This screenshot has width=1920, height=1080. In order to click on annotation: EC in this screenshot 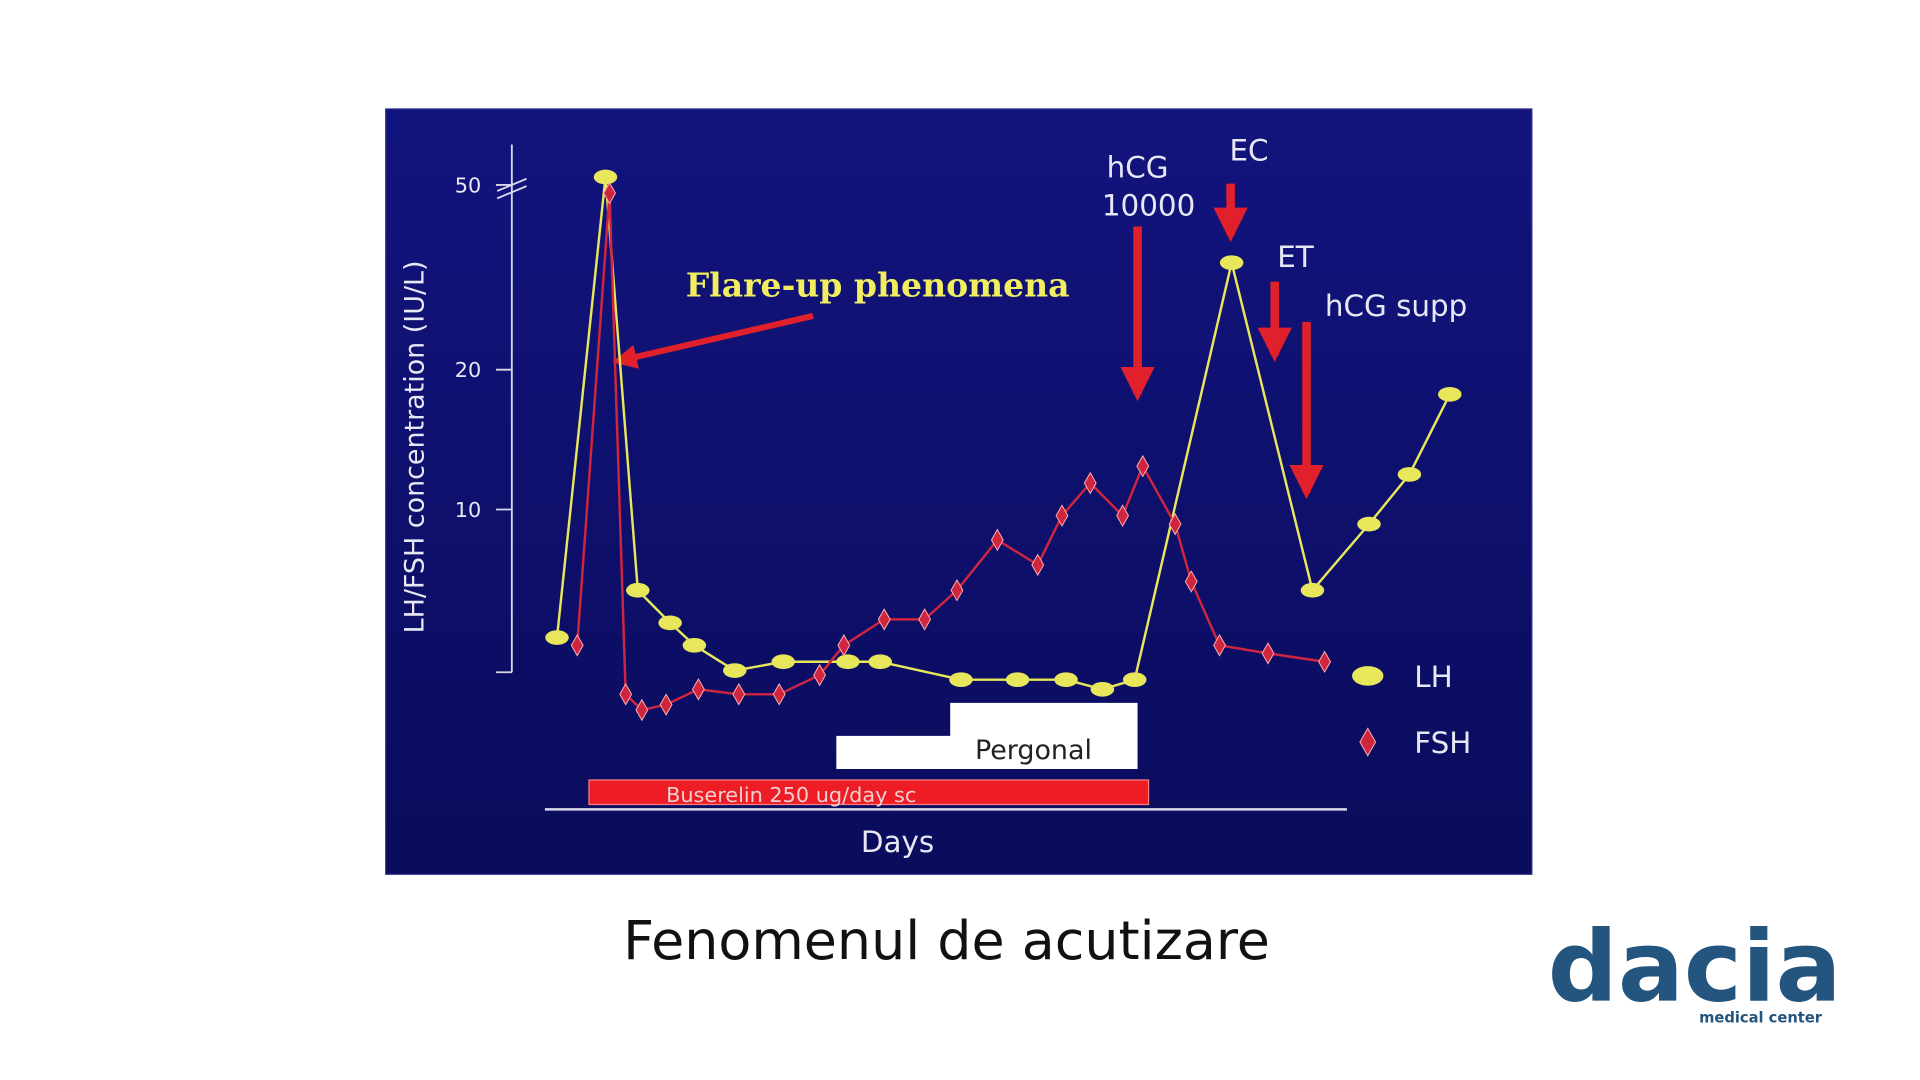, I will do `click(1248, 150)`.